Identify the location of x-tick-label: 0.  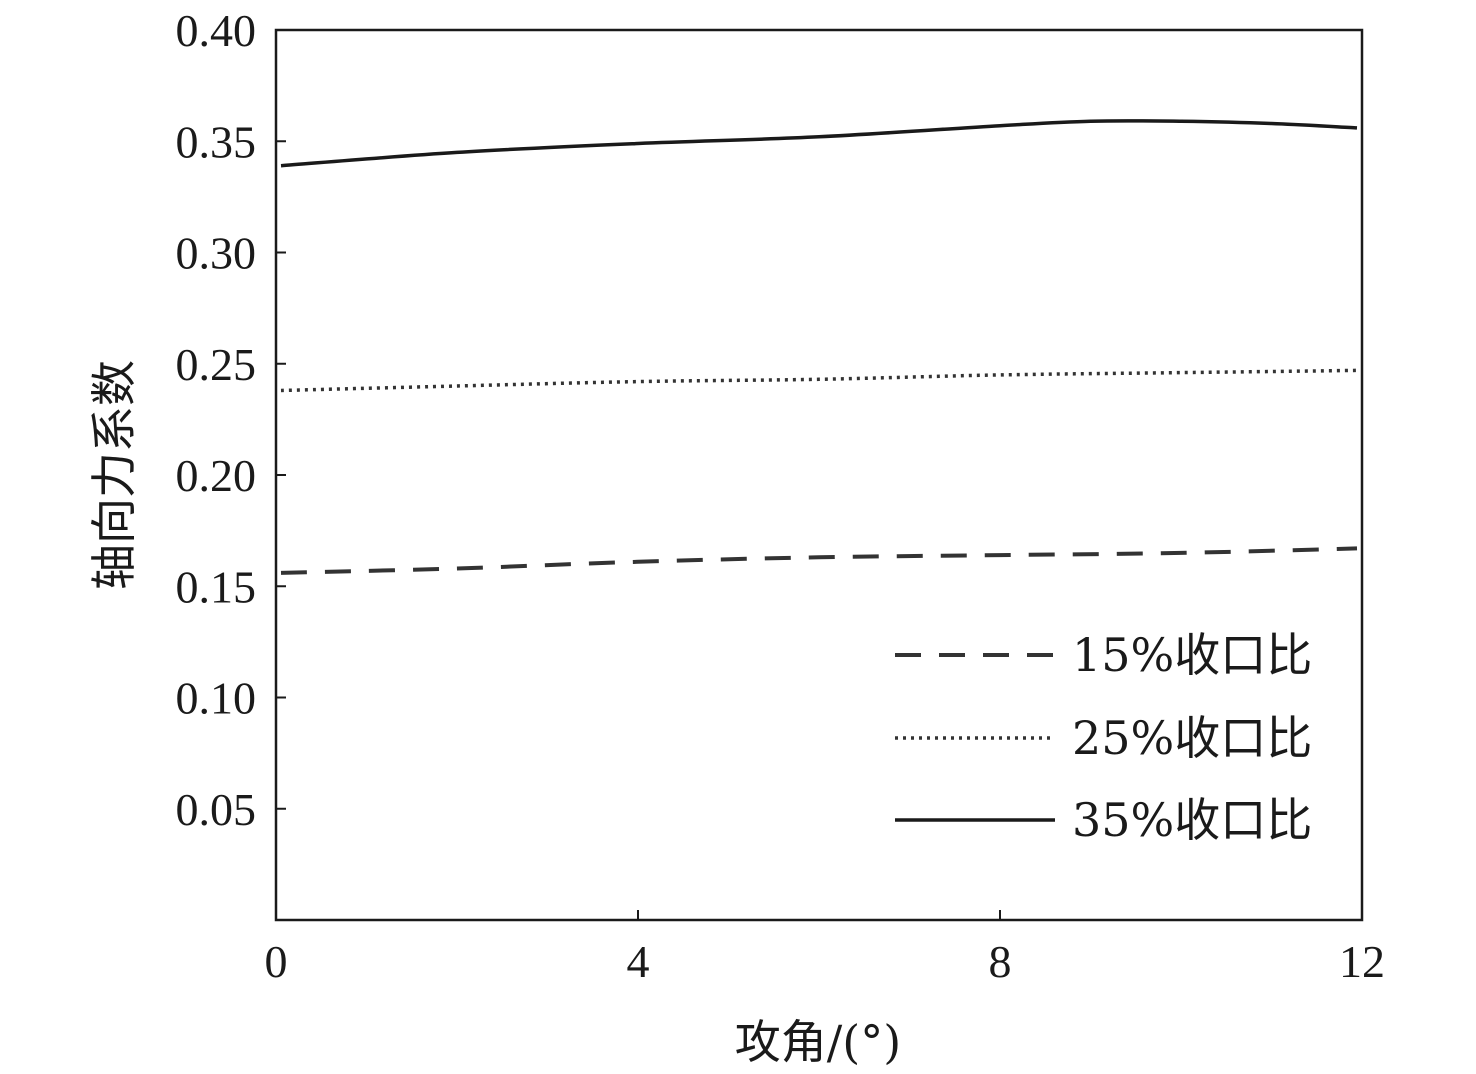
(276, 961).